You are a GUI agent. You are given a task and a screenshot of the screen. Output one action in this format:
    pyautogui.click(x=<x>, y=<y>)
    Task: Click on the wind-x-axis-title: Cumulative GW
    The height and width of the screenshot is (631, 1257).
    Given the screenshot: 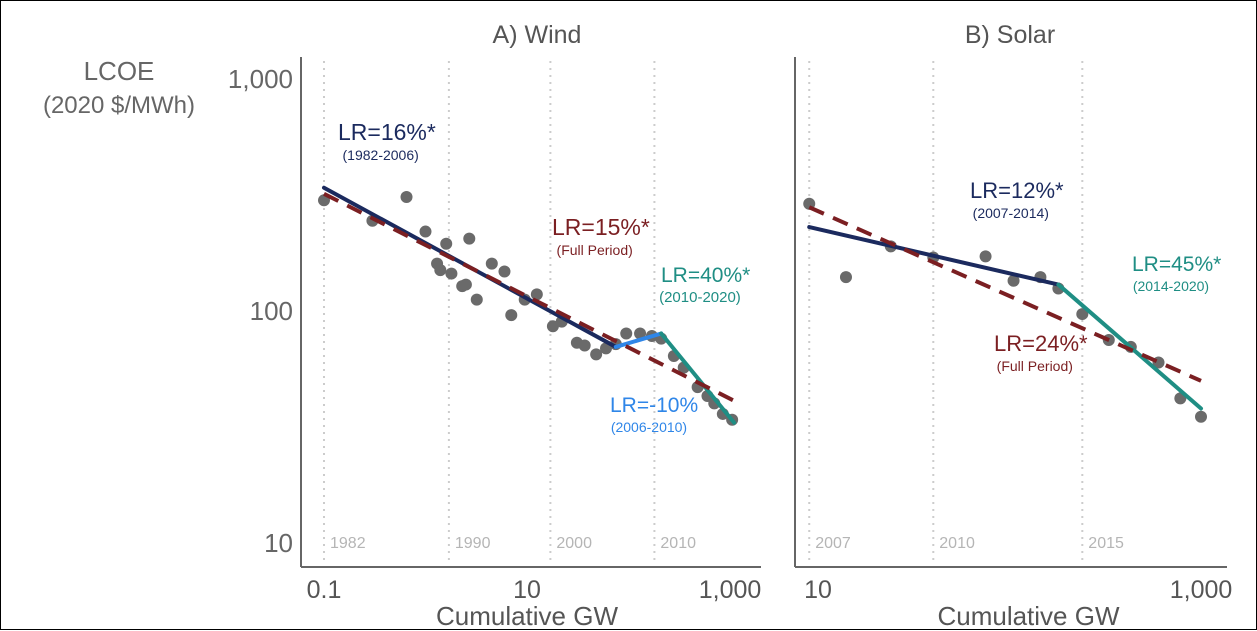 What is the action you would take?
    pyautogui.click(x=527, y=616)
    